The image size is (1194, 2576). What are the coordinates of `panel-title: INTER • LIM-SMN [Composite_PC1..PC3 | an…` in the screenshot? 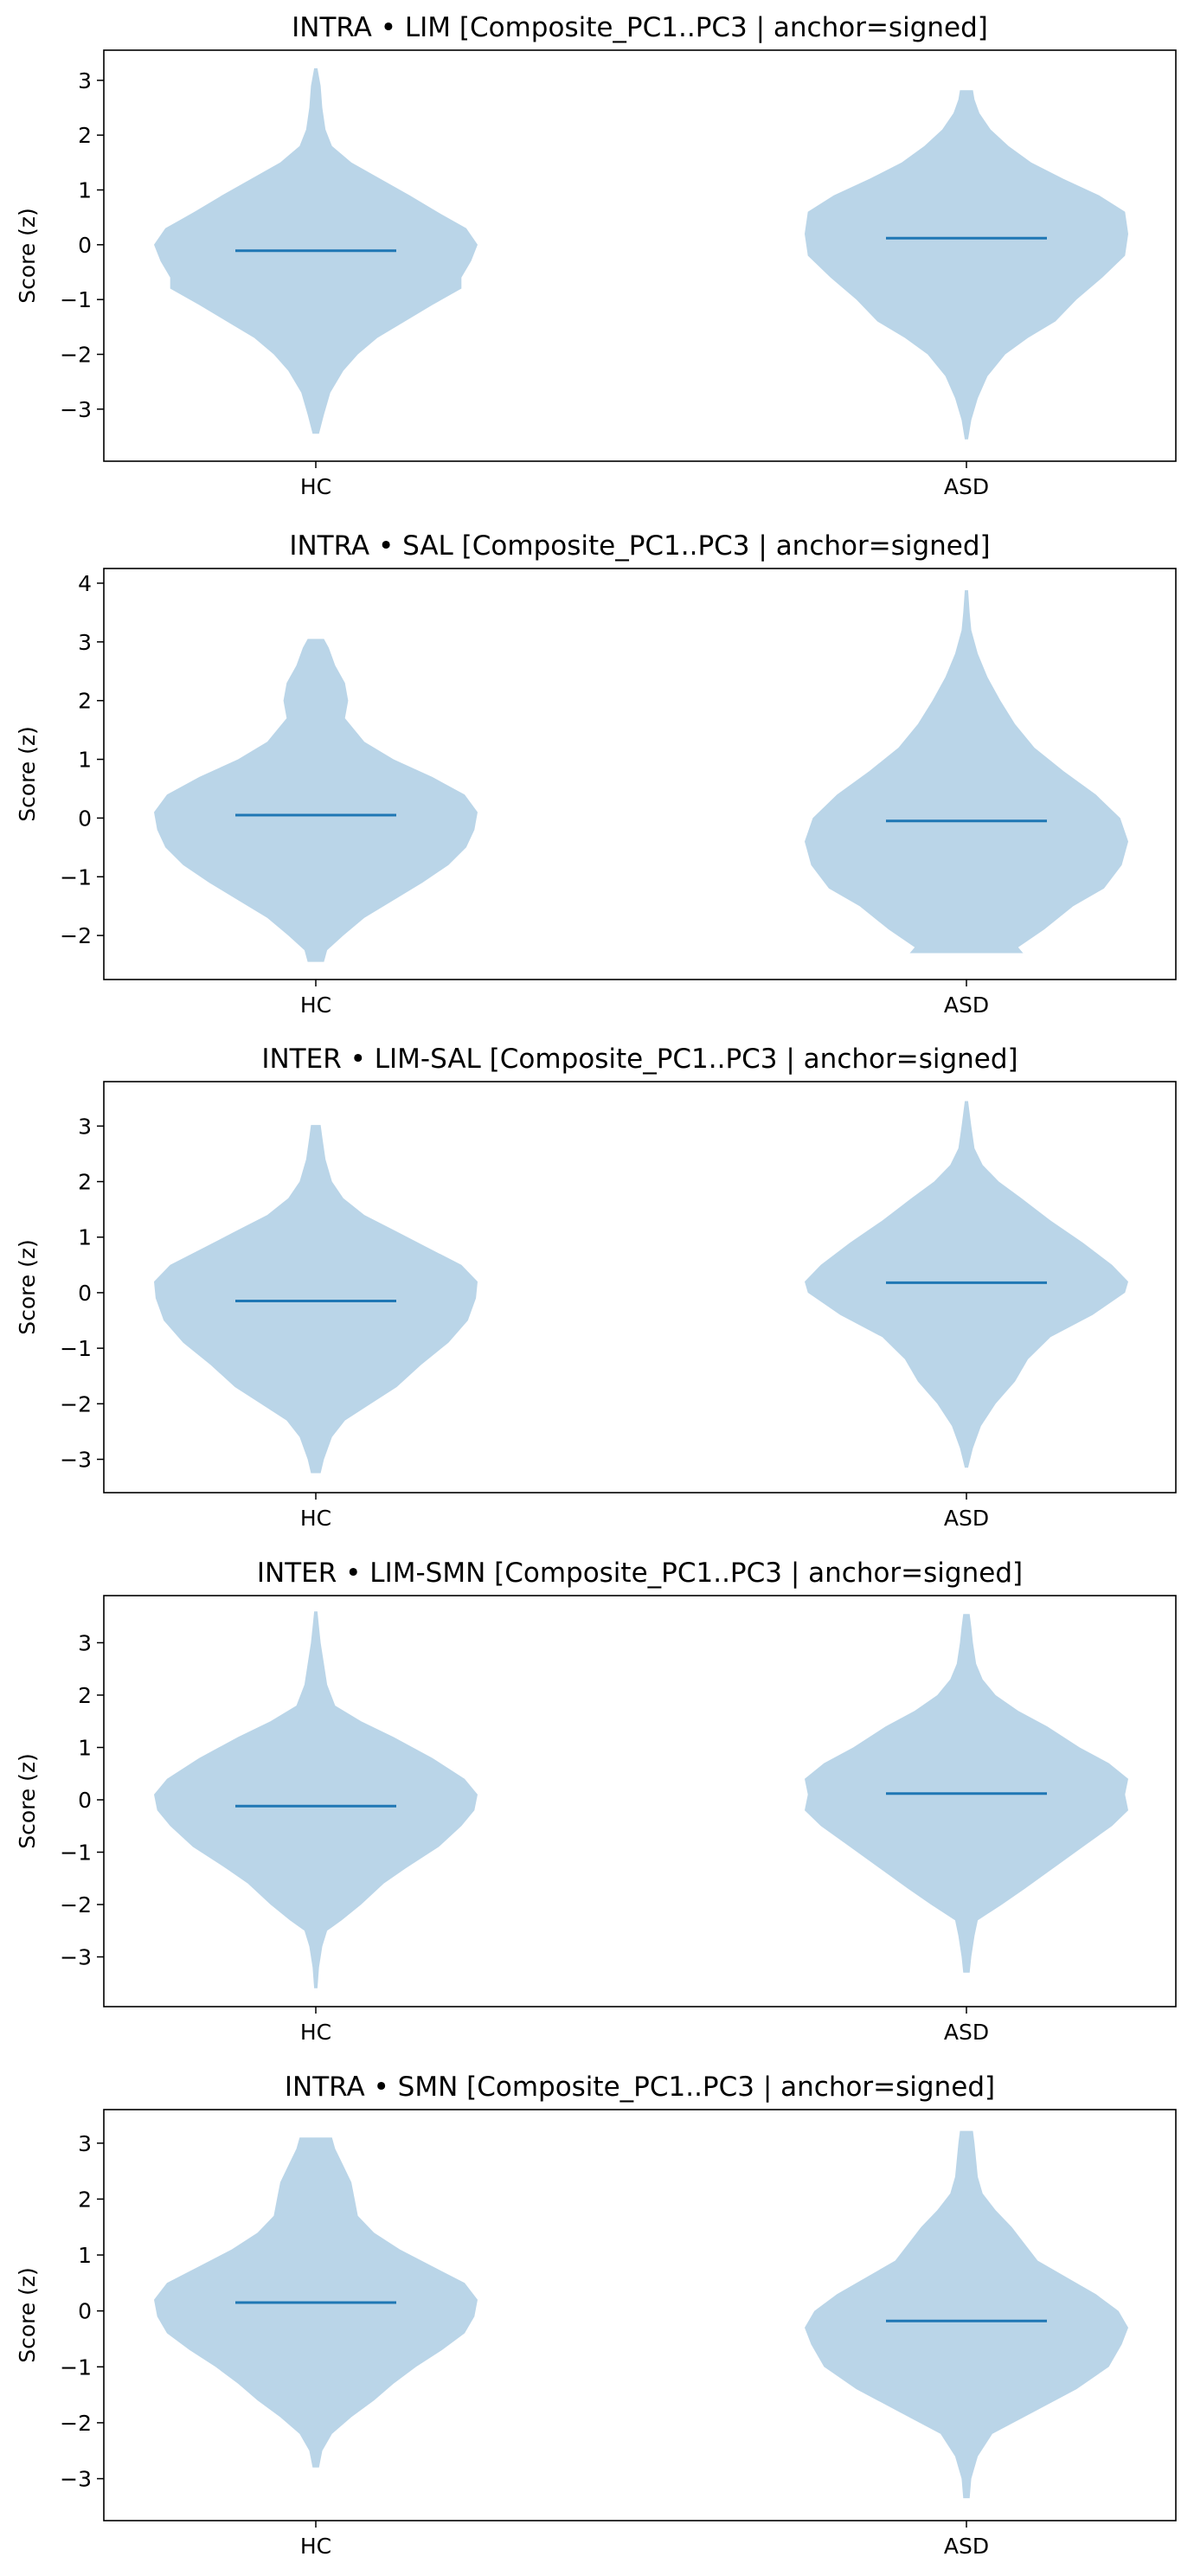 It's located at (640, 1573).